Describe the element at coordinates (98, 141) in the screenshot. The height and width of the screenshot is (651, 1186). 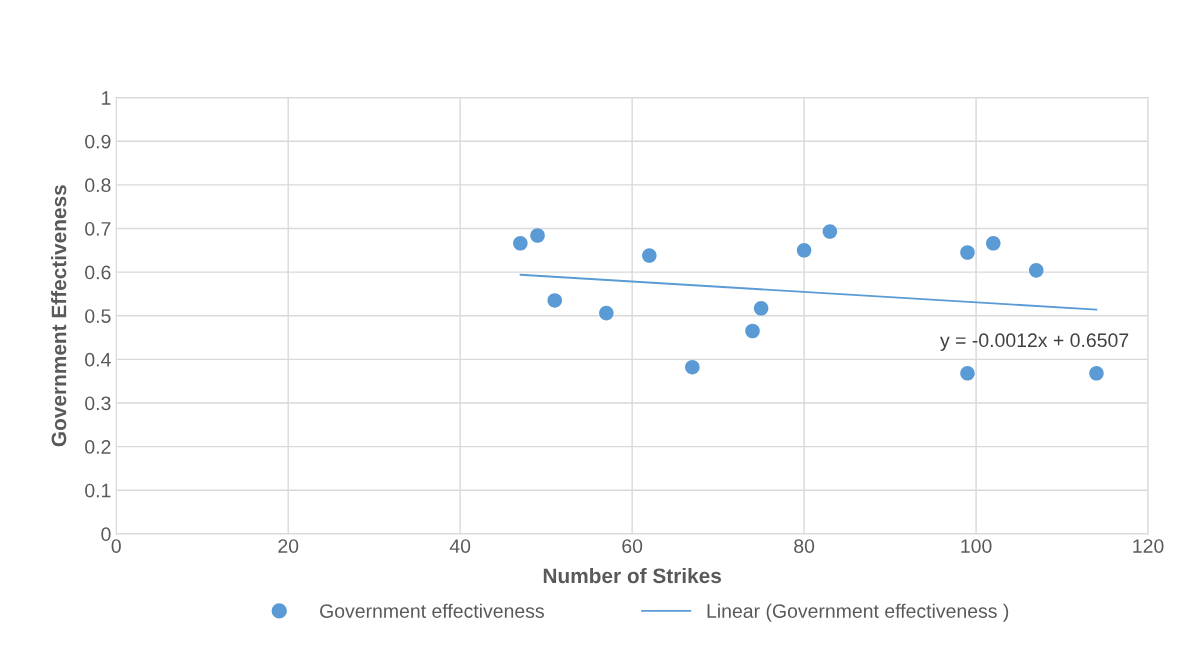
I see `y-tick-label: 0.9` at that location.